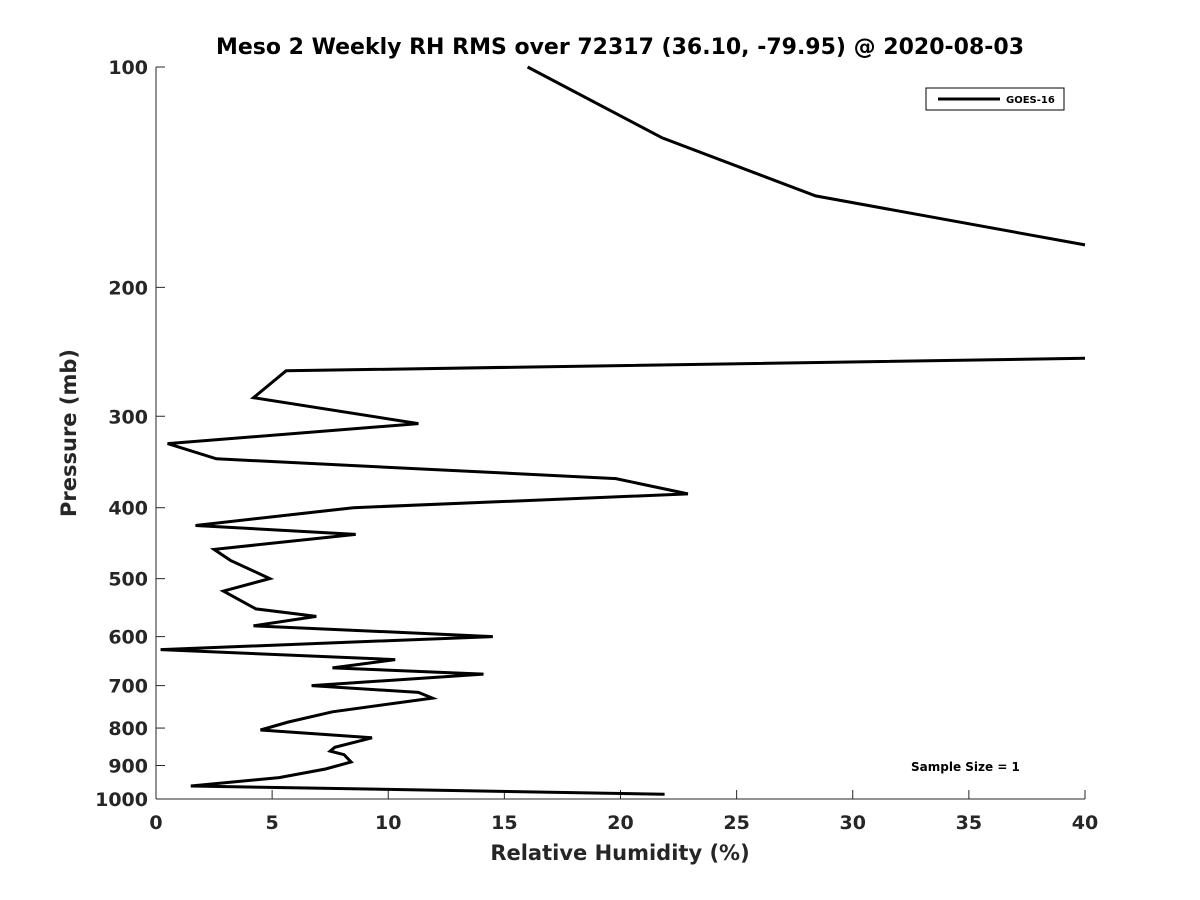 This screenshot has height=900, width=1200. I want to click on legend: GOES-16, so click(995, 99).